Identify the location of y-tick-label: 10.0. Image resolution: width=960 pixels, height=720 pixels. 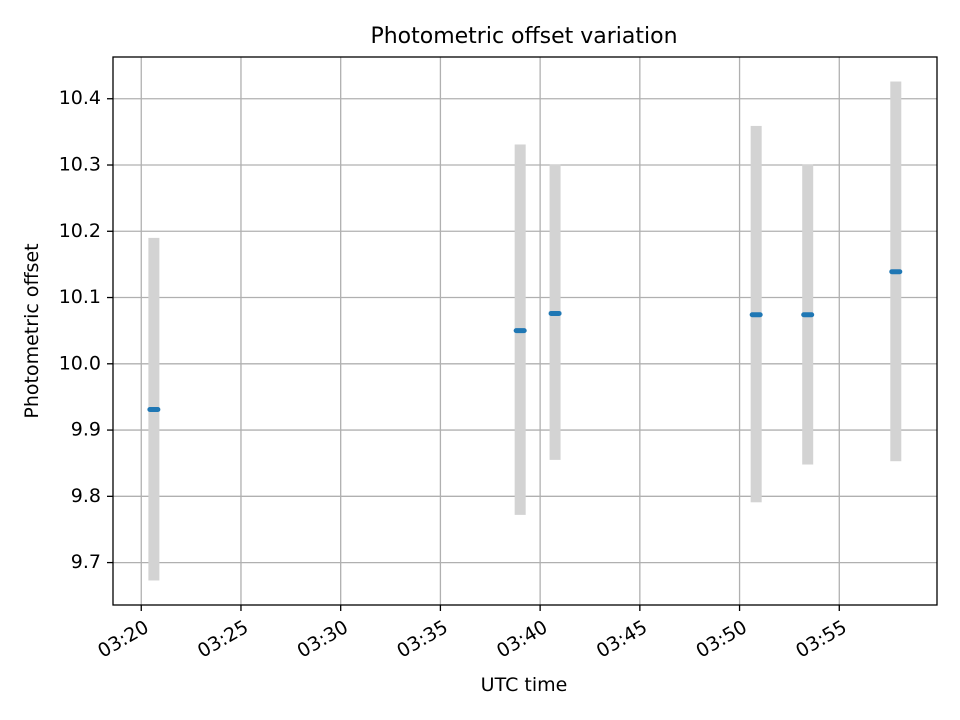
(80, 363).